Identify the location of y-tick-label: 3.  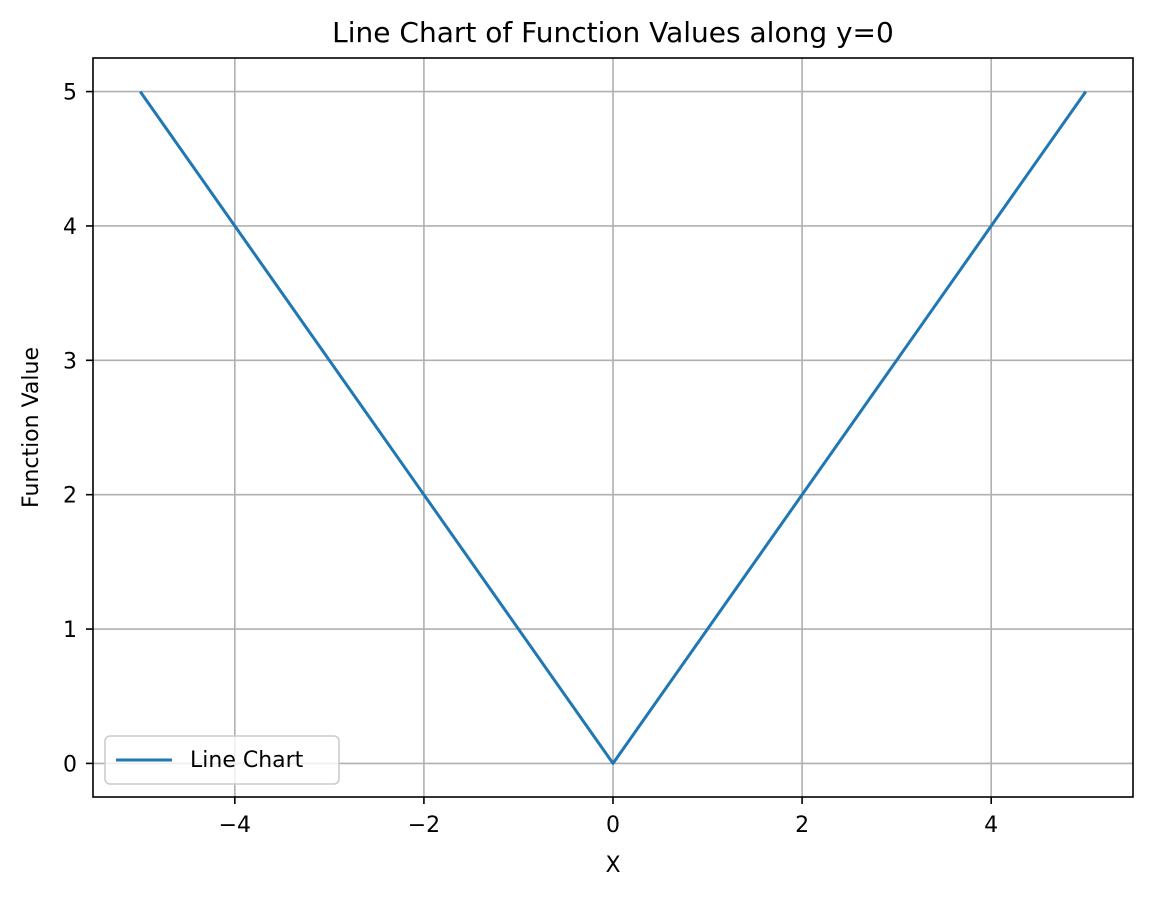
(70, 361).